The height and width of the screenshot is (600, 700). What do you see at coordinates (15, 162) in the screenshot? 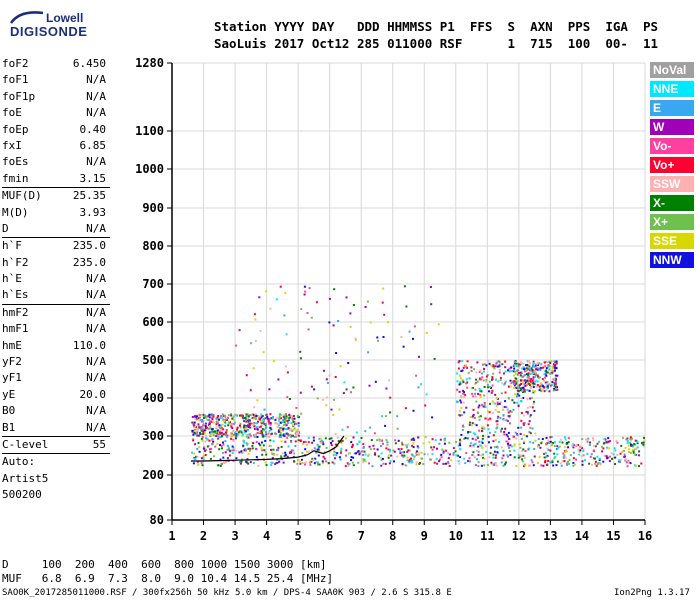
I see `param-name: foEs` at bounding box center [15, 162].